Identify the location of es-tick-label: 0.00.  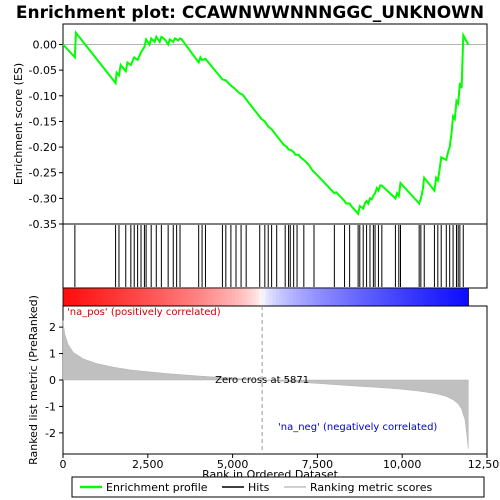
(45, 45).